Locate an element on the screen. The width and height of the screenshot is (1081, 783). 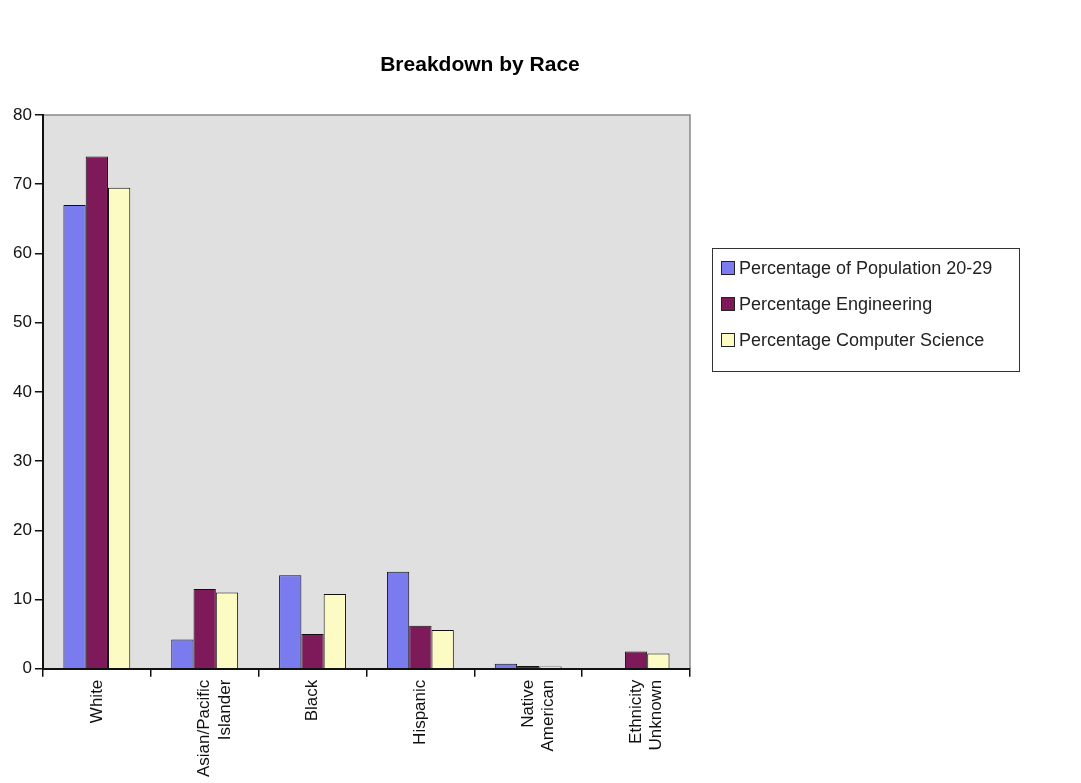
x-tick-label: Native American is located at coordinates (537, 715).